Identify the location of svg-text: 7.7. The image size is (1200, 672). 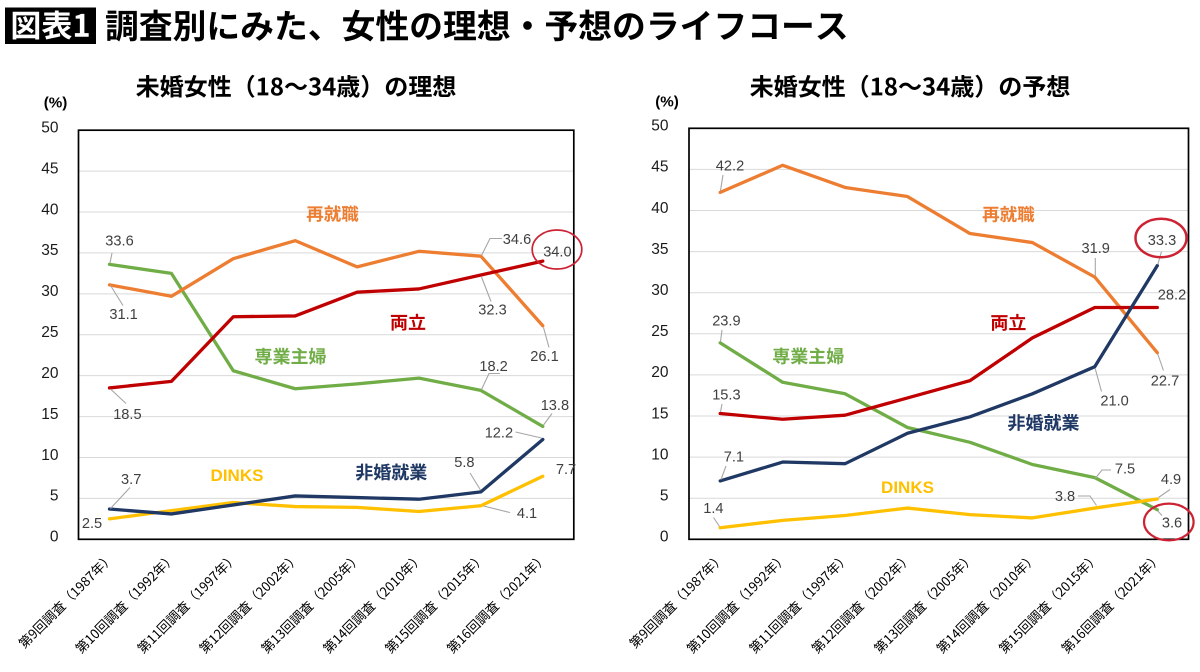
(566, 470).